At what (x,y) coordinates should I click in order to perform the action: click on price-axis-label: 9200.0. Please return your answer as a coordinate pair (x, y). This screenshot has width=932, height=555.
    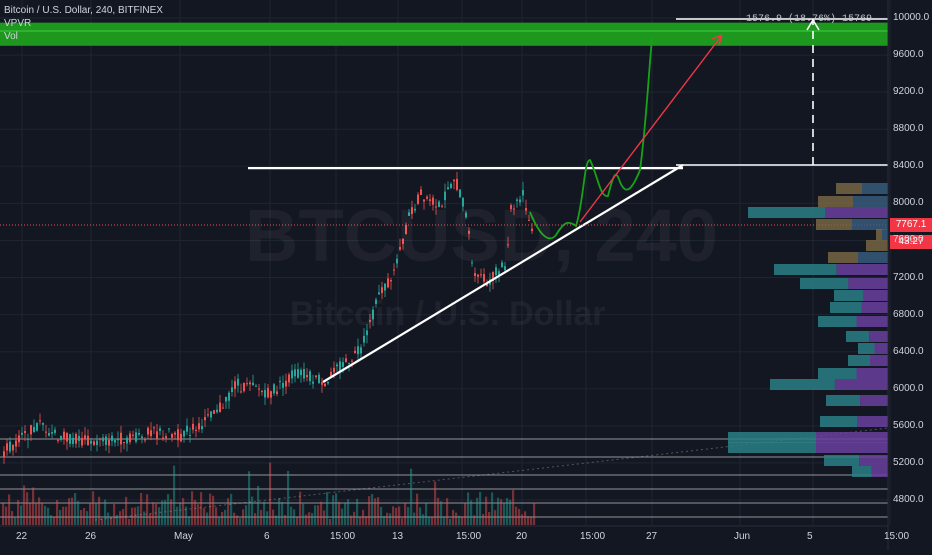
    Looking at the image, I should click on (908, 92).